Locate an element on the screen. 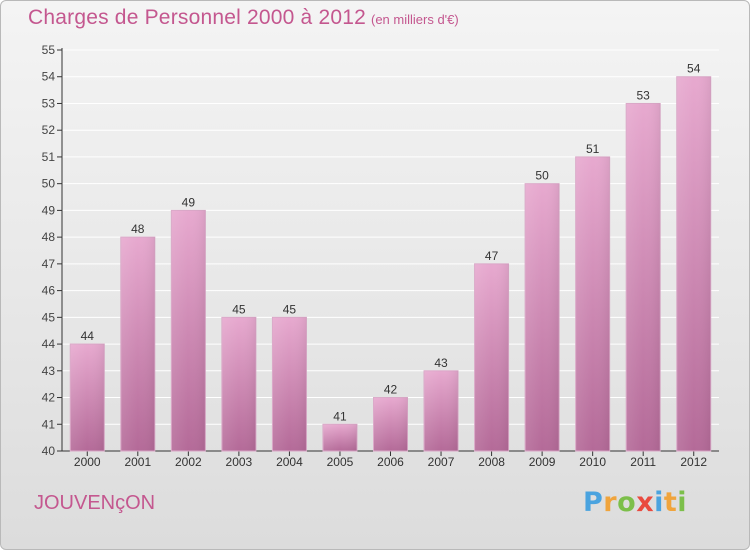 Image resolution: width=750 pixels, height=550 pixels. x-tick-label: 2003 is located at coordinates (239, 462).